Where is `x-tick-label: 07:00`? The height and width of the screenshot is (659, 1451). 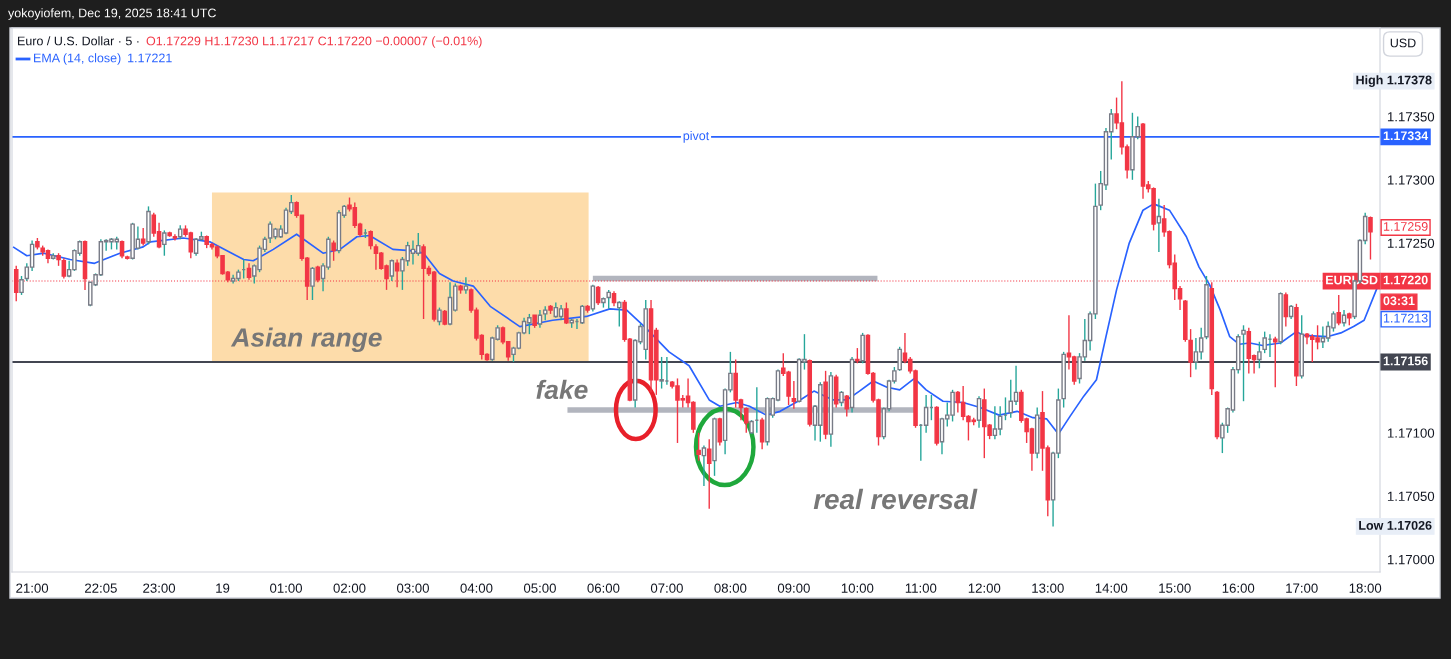
x-tick-label: 07:00 is located at coordinates (666, 588).